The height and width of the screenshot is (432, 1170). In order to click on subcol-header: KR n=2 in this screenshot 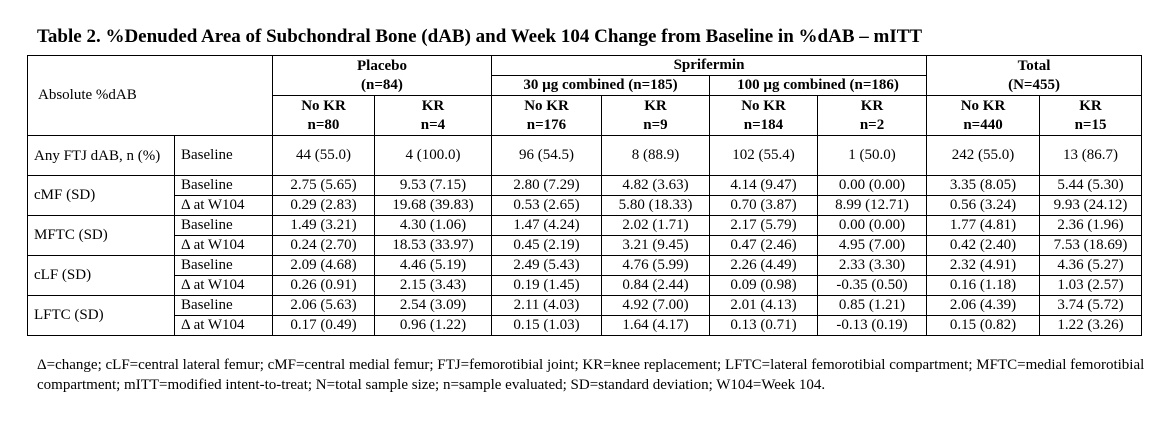, I will do `click(872, 115)`.